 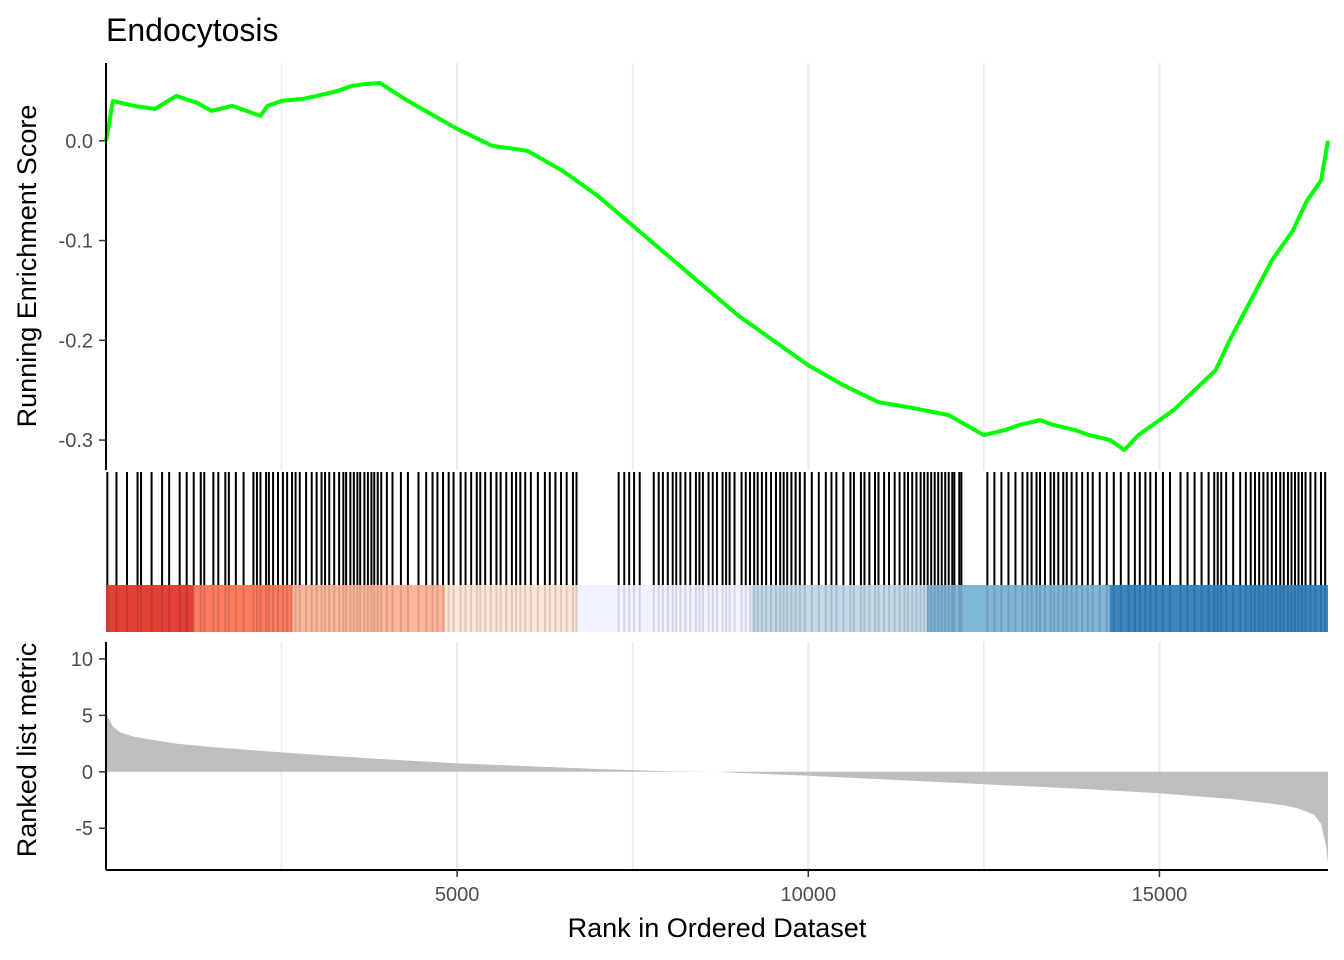 What do you see at coordinates (76, 341) in the screenshot?
I see `es-y-tick-label: -0.2` at bounding box center [76, 341].